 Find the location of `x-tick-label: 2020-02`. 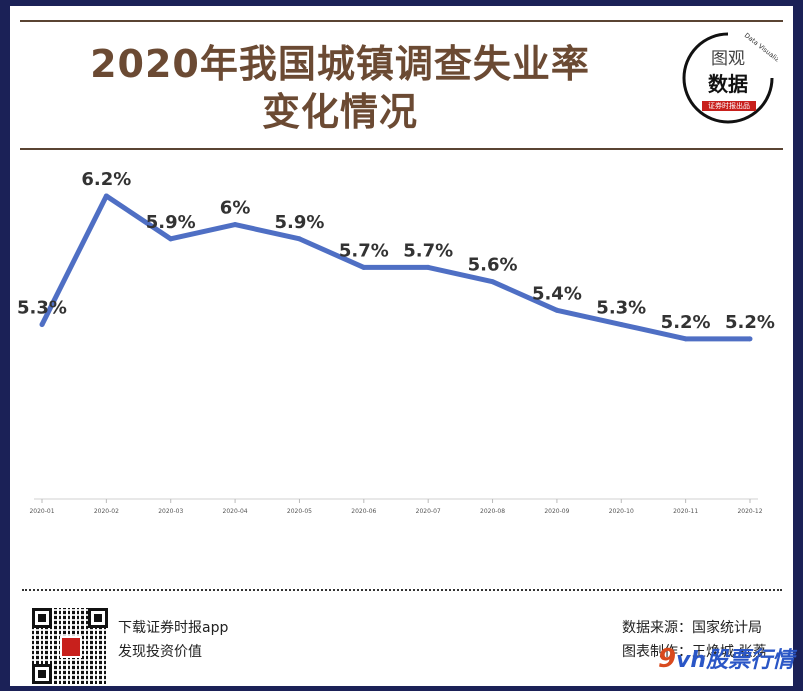

x-tick-label: 2020-02 is located at coordinates (106, 511).